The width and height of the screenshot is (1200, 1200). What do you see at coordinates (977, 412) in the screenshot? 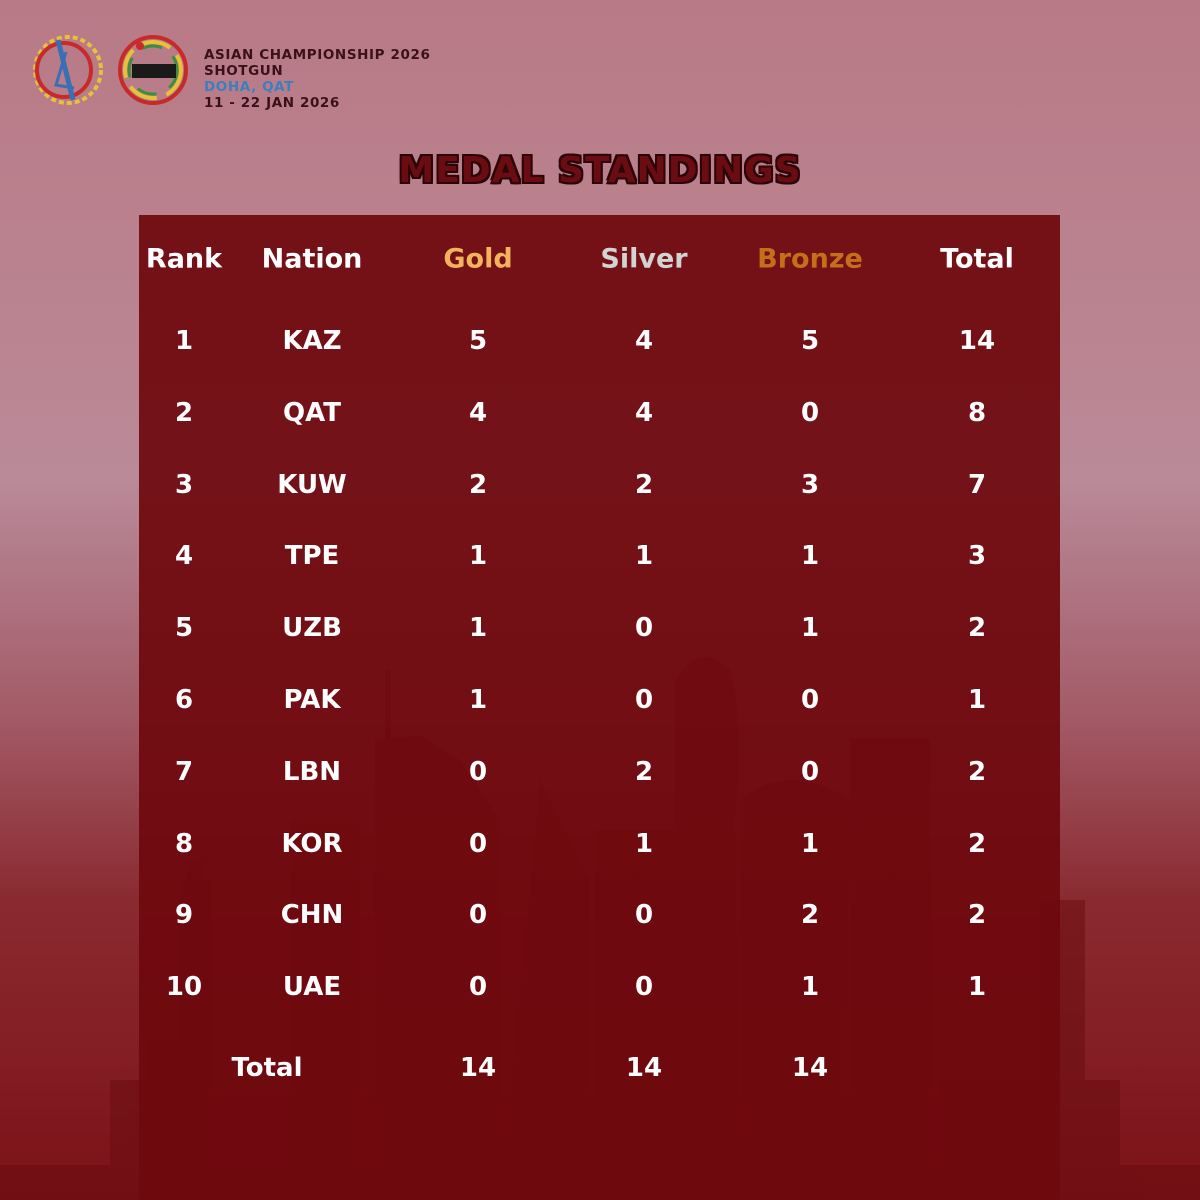
I see `cell-total: 8` at bounding box center [977, 412].